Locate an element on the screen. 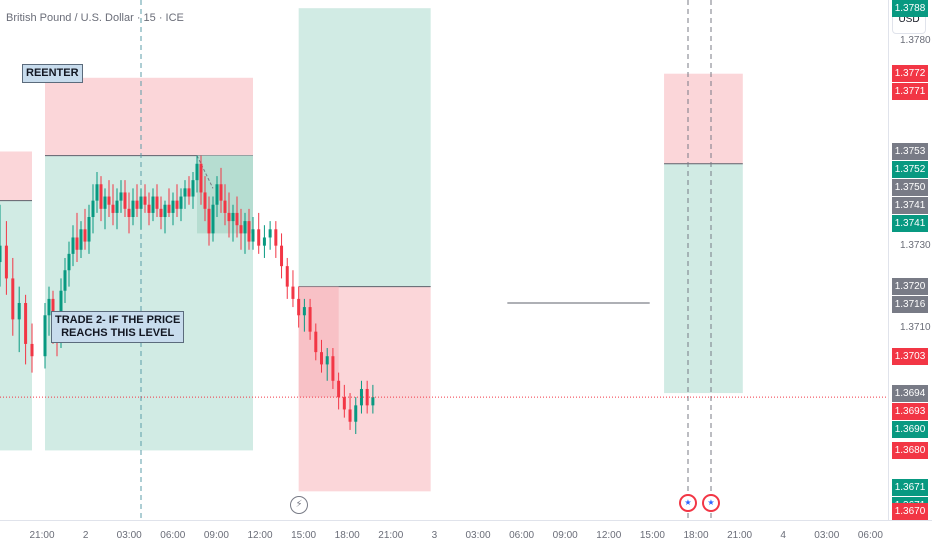 Image resolution: width=932 pixels, height=551 pixels. time-tick: 2 is located at coordinates (85, 535).